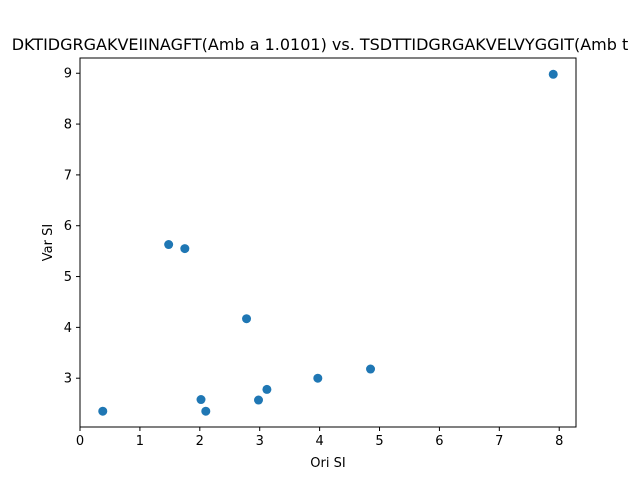 The height and width of the screenshot is (480, 640). I want to click on y-tick-label: 5, so click(68, 277).